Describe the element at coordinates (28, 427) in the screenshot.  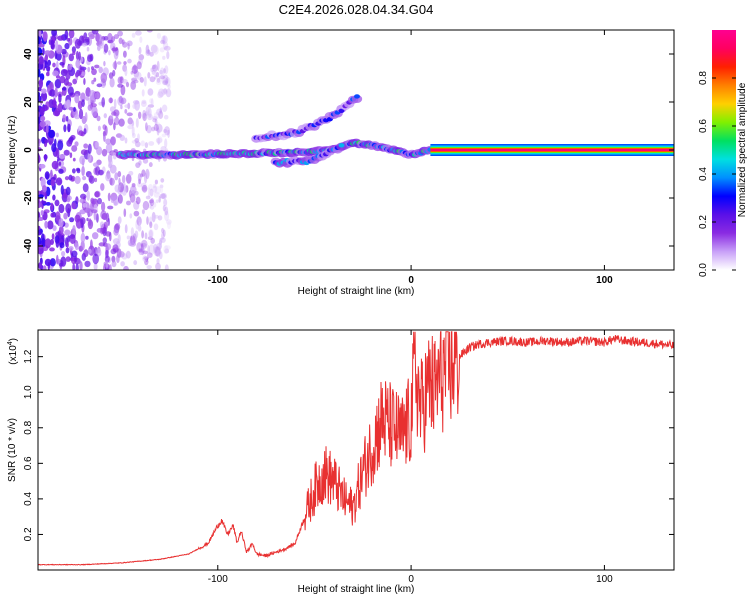
I see `y-tick-label: 0.8` at that location.